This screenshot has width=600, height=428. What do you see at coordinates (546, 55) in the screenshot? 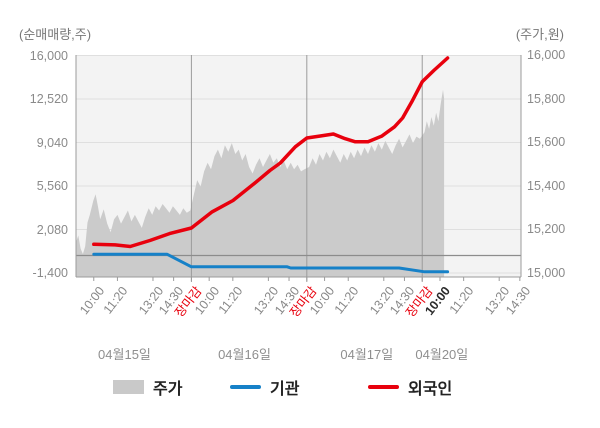
I see `right-axis-tick-label: 16,000` at bounding box center [546, 55].